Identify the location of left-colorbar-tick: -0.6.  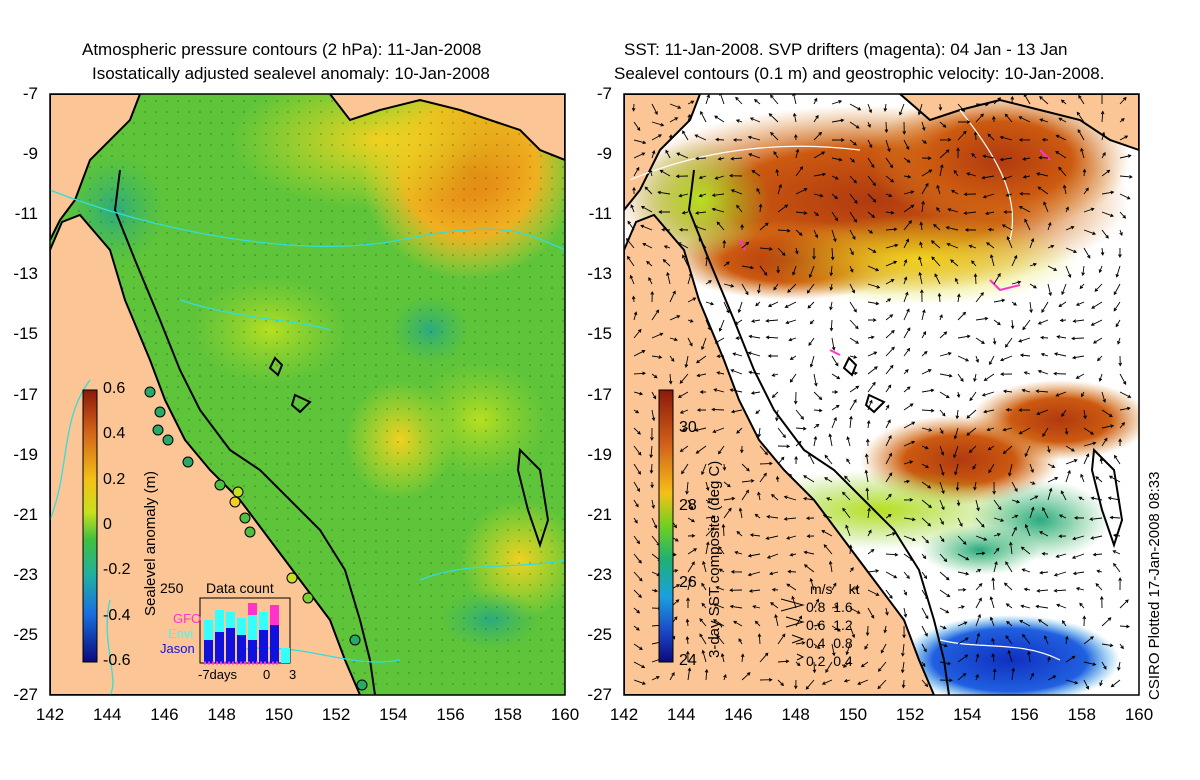
(117, 660).